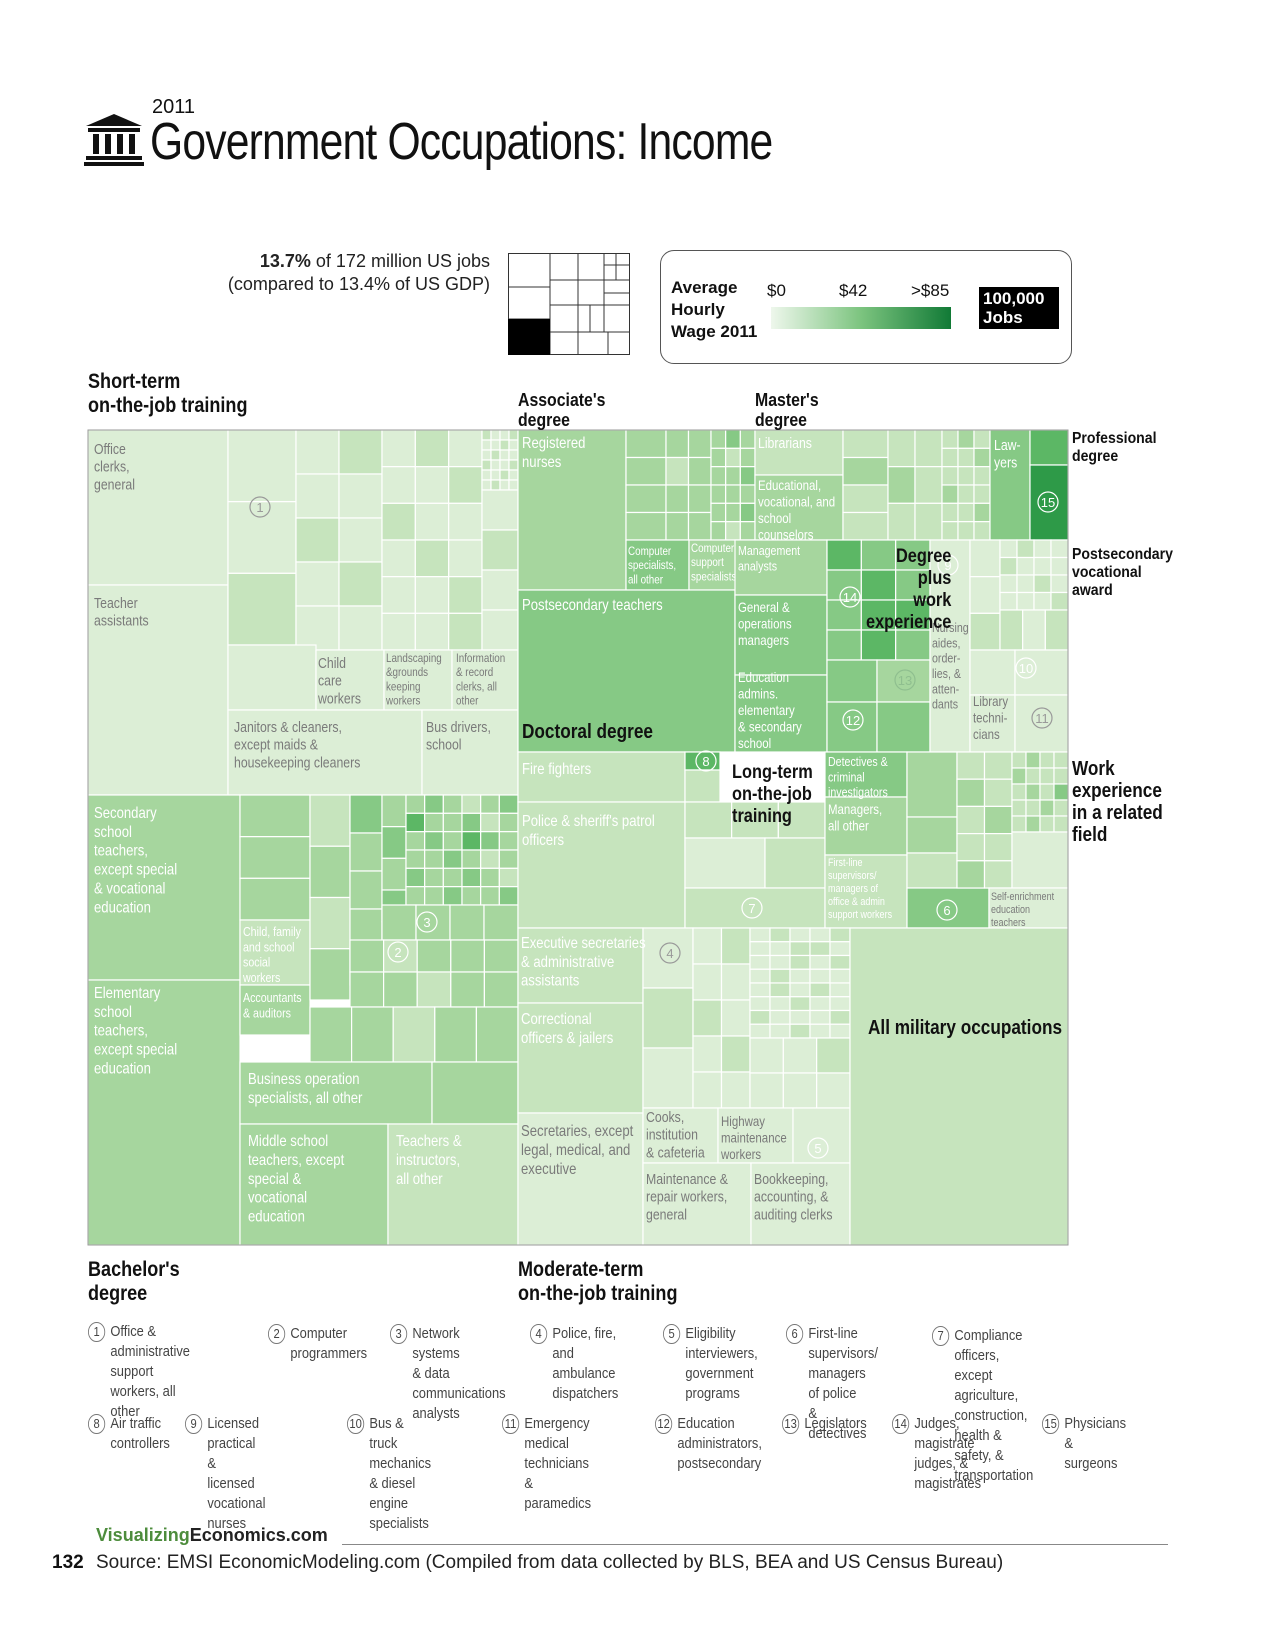  Describe the element at coordinates (140, 1433) in the screenshot. I see `footnote-text: Air traffic controllers` at that location.